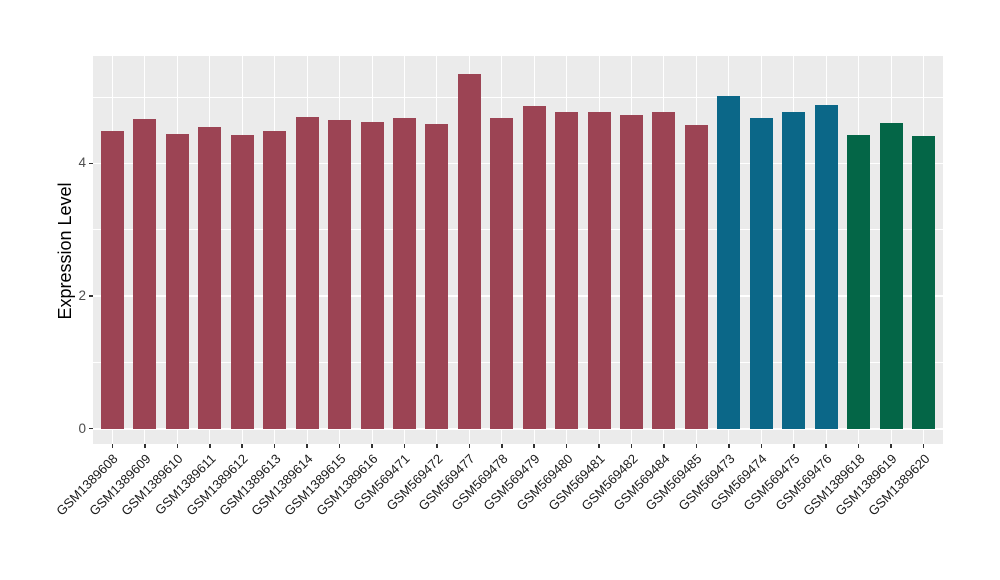 The height and width of the screenshot is (580, 1000). Describe the element at coordinates (275, 279) in the screenshot. I see `bar-GSM1389613` at that location.